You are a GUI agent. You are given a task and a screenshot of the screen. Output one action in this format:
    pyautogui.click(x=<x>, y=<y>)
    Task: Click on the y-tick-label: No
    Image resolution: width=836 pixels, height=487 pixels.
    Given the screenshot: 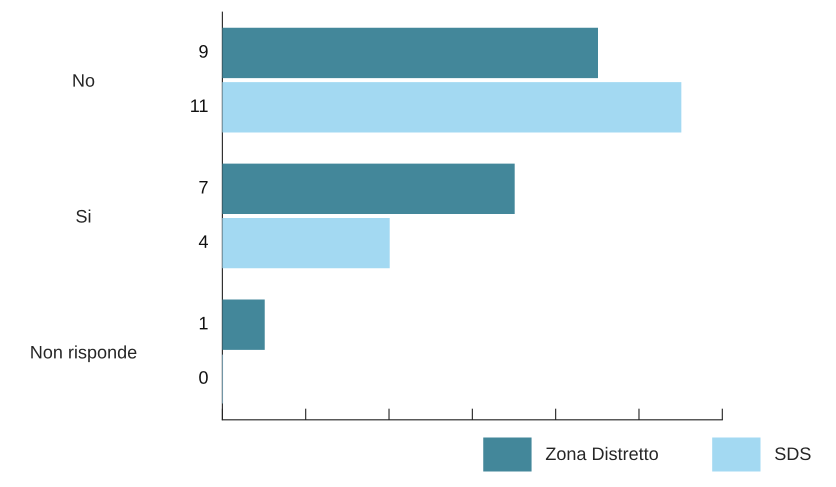 What is the action you would take?
    pyautogui.click(x=83, y=80)
    